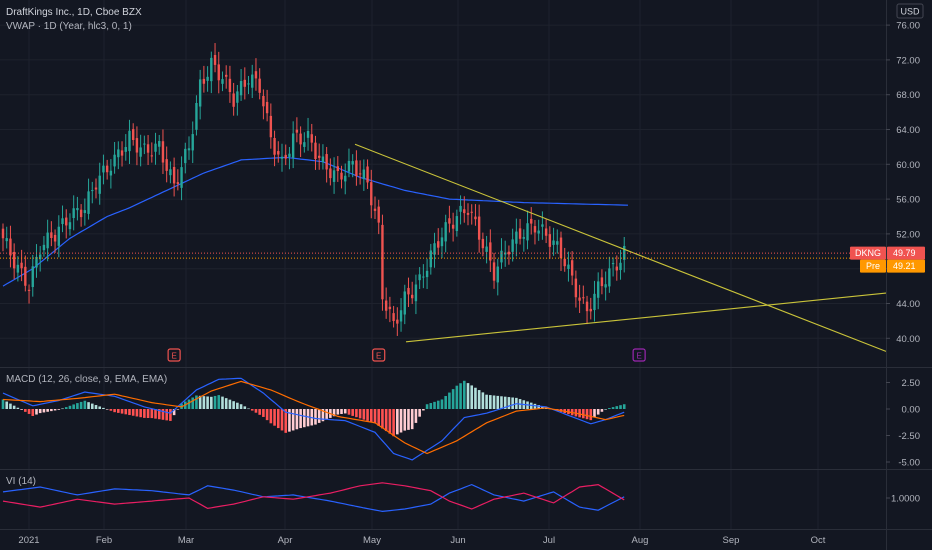 This screenshot has width=932, height=550. I want to click on vi-axis: 1.0000, so click(903, 499).